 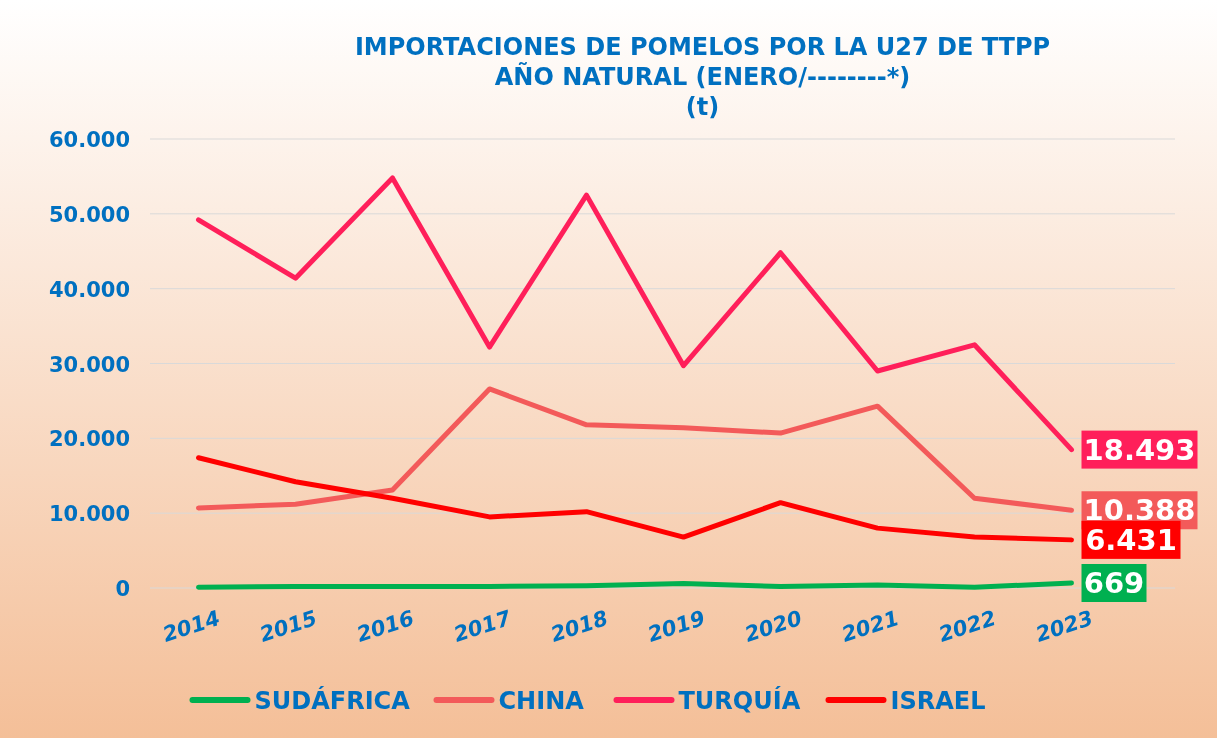 I want to click on legend-label: TURQUÍA, so click(x=739, y=700).